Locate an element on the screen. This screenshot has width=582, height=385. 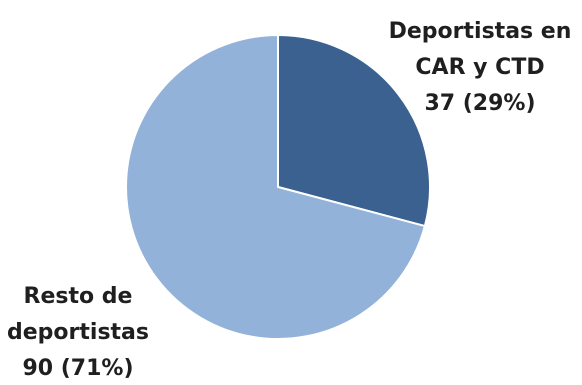
slice-label-group-deportistas-car-ctd: Deportistas en CAR y CTD 37 (29%) is located at coordinates (480, 67).